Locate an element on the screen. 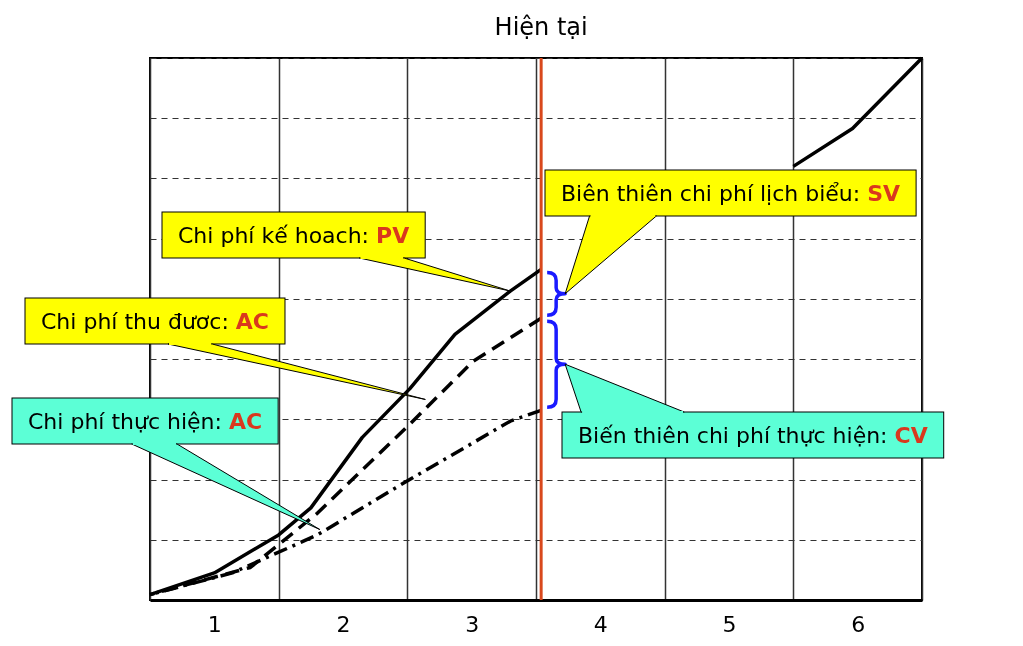 The height and width of the screenshot is (646, 1023). annotation: Chi phí kế hoach: PV is located at coordinates (294, 235).